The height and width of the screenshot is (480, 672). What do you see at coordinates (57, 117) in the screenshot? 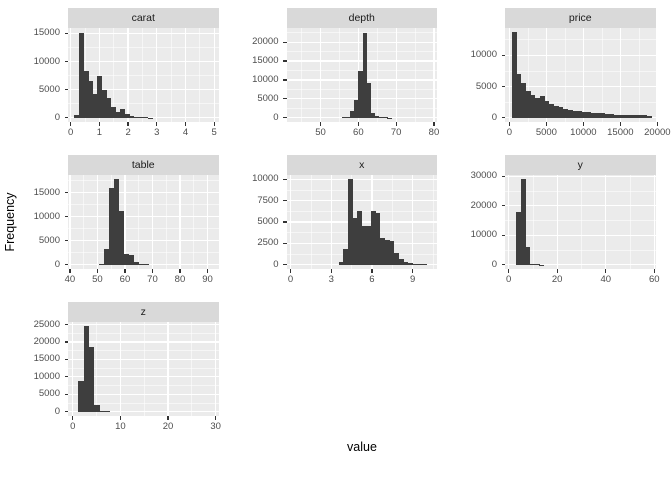
I see `y-tick-label: 0` at bounding box center [57, 117].